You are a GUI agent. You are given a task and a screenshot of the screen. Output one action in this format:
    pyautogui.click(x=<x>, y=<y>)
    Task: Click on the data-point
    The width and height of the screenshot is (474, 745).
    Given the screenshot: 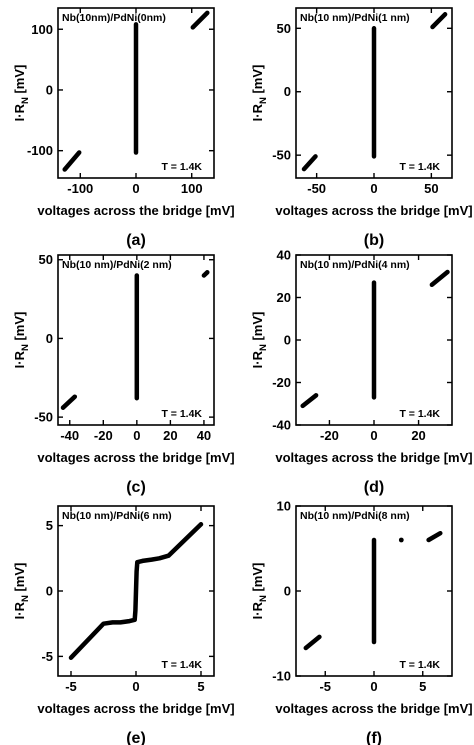 What is the action you would take?
    pyautogui.click(x=401, y=540)
    